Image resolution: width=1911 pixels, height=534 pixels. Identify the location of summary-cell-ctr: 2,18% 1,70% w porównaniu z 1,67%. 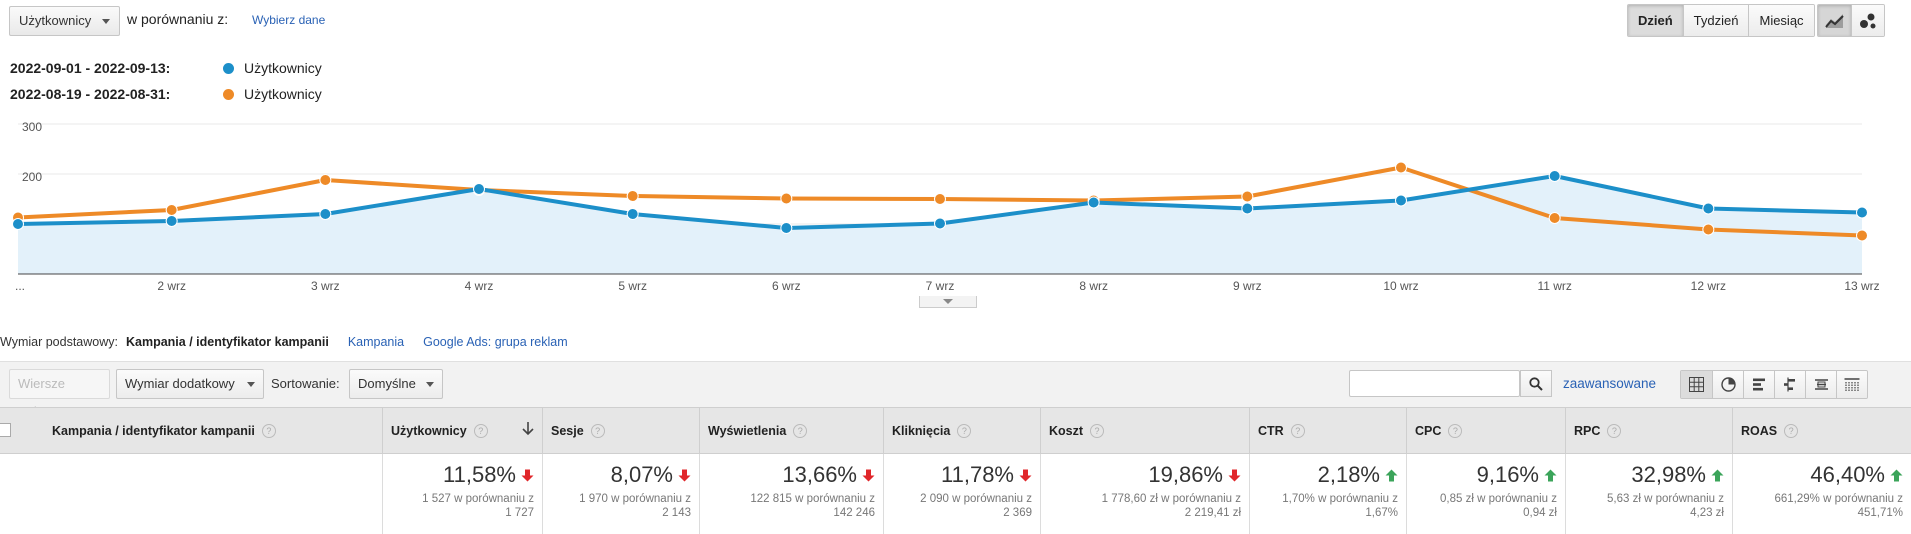
(1327, 494).